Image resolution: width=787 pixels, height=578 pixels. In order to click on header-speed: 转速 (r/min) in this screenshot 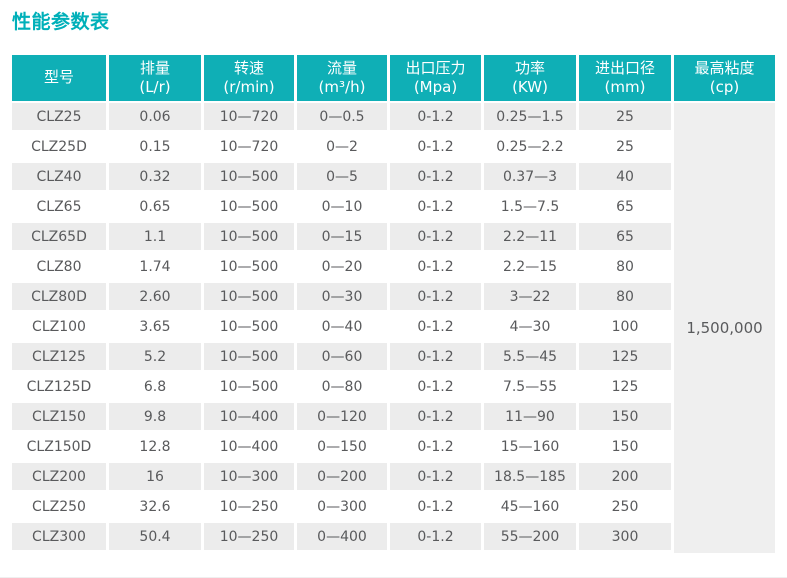, I will do `click(250, 79)`.